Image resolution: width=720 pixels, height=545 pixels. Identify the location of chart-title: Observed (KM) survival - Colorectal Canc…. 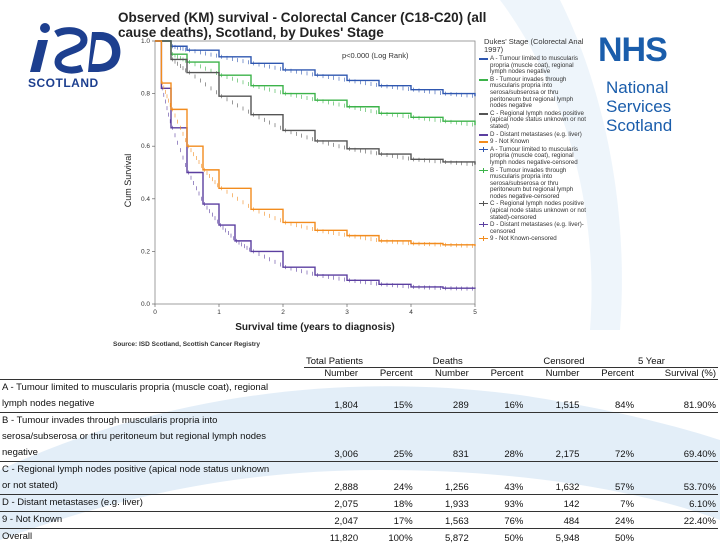
(308, 25).